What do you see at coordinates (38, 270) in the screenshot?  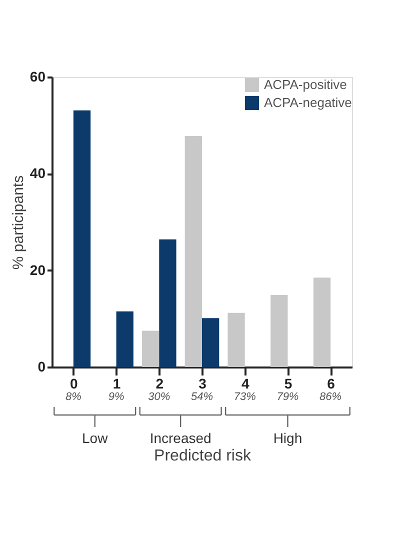 I see `y-tick-label: 20` at bounding box center [38, 270].